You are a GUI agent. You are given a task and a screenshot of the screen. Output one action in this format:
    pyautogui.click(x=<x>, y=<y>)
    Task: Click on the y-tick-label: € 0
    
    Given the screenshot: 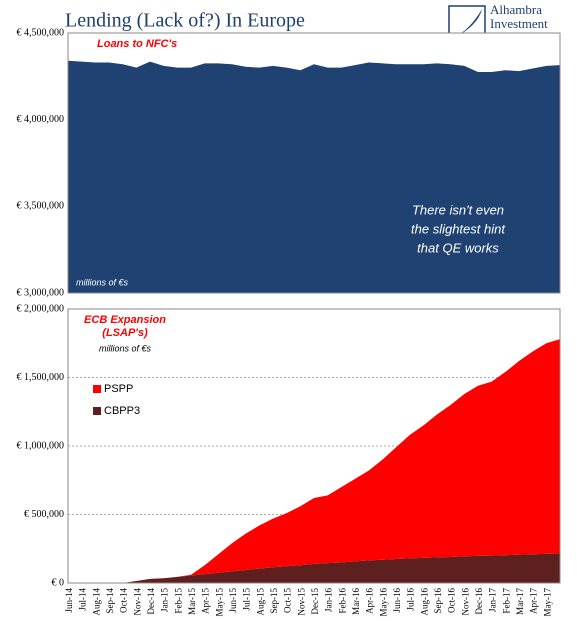 What is the action you would take?
    pyautogui.click(x=58, y=582)
    